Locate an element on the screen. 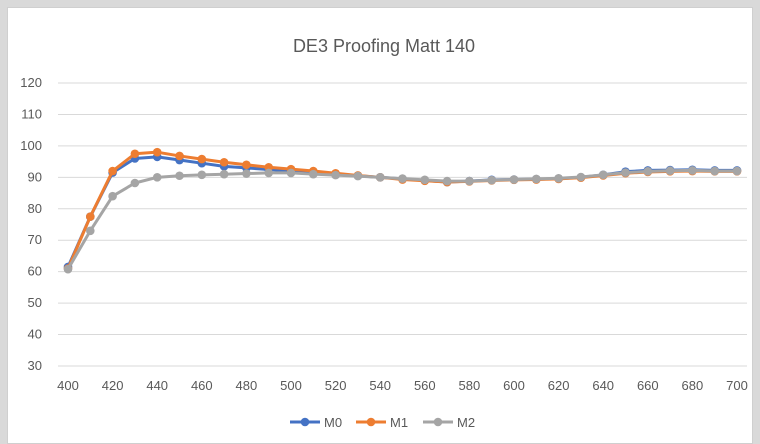 The width and height of the screenshot is (760, 444). legend-marker-M2 is located at coordinates (438, 422).